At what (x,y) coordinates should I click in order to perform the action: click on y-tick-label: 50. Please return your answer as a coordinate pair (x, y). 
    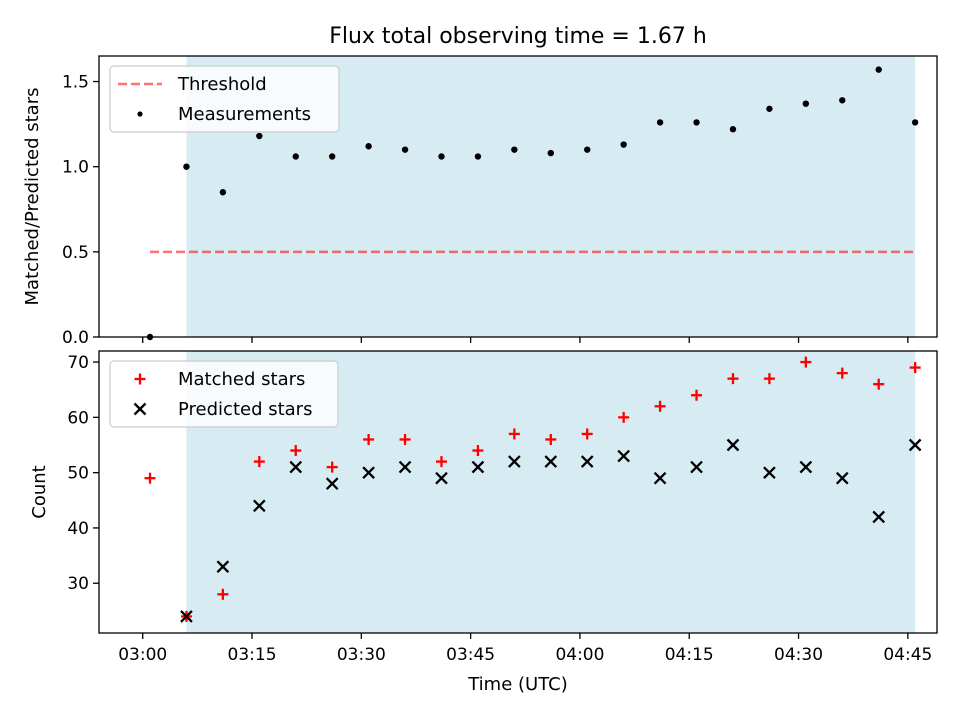
    Looking at the image, I should click on (78, 474).